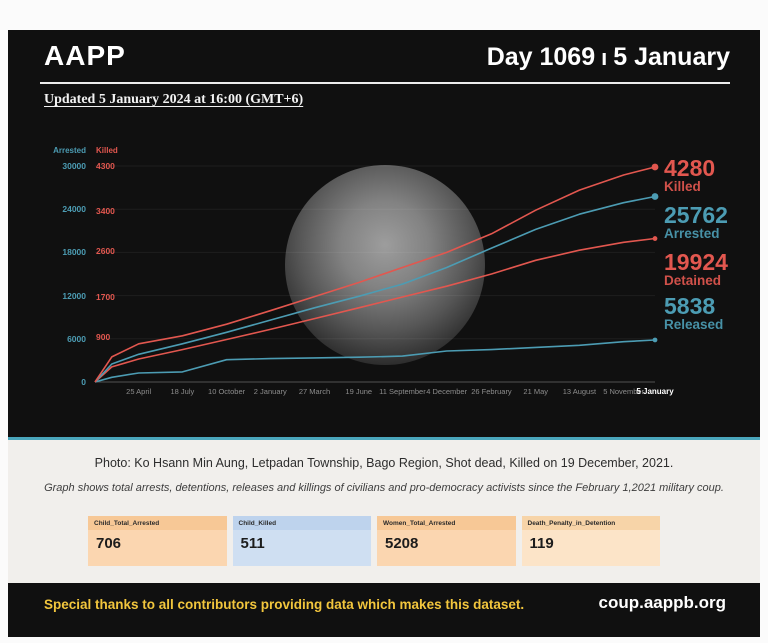 Image resolution: width=768 pixels, height=643 pixels. What do you see at coordinates (105, 211) in the screenshot?
I see `y-tick-killed: 3400` at bounding box center [105, 211].